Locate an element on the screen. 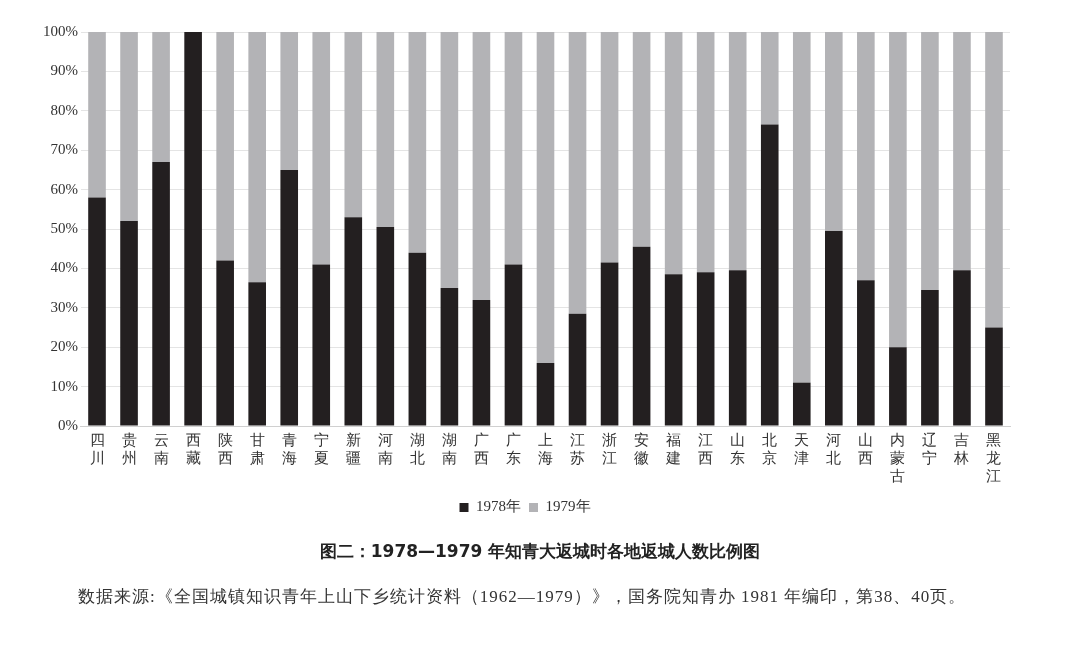 This screenshot has width=1080, height=654. x-tick-label: 湖南 is located at coordinates (449, 448).